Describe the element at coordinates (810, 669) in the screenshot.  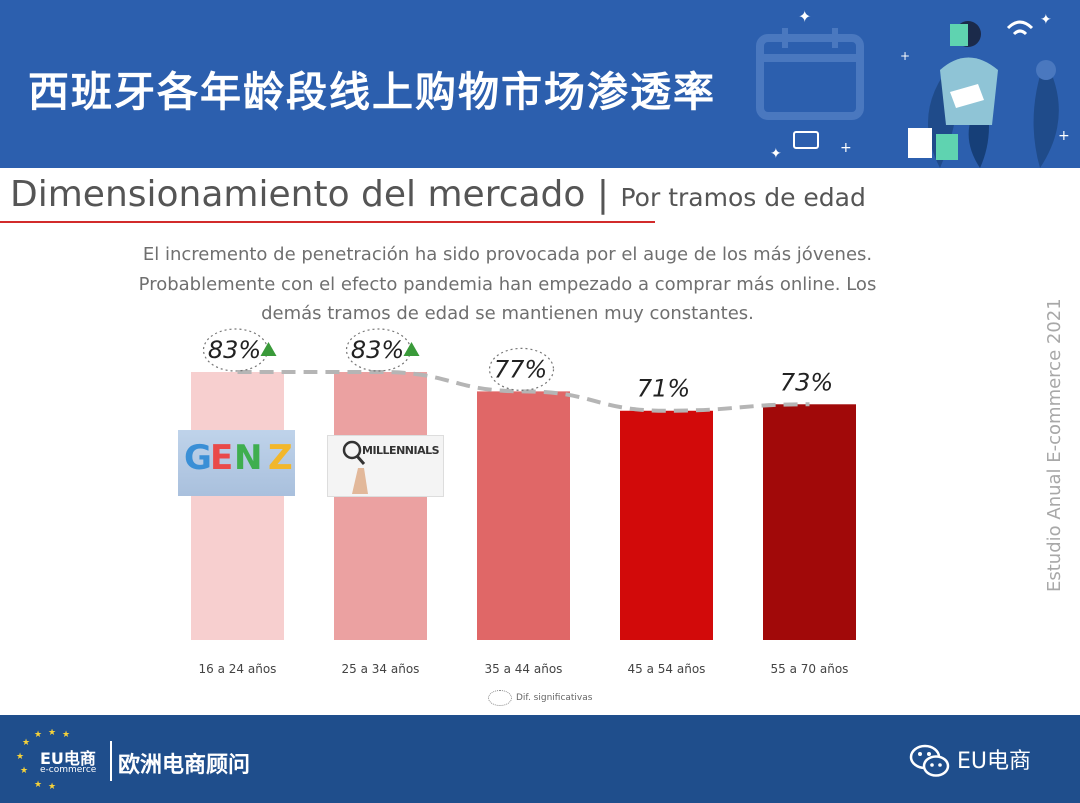
I see `category-label: 55 a 70 años` at that location.